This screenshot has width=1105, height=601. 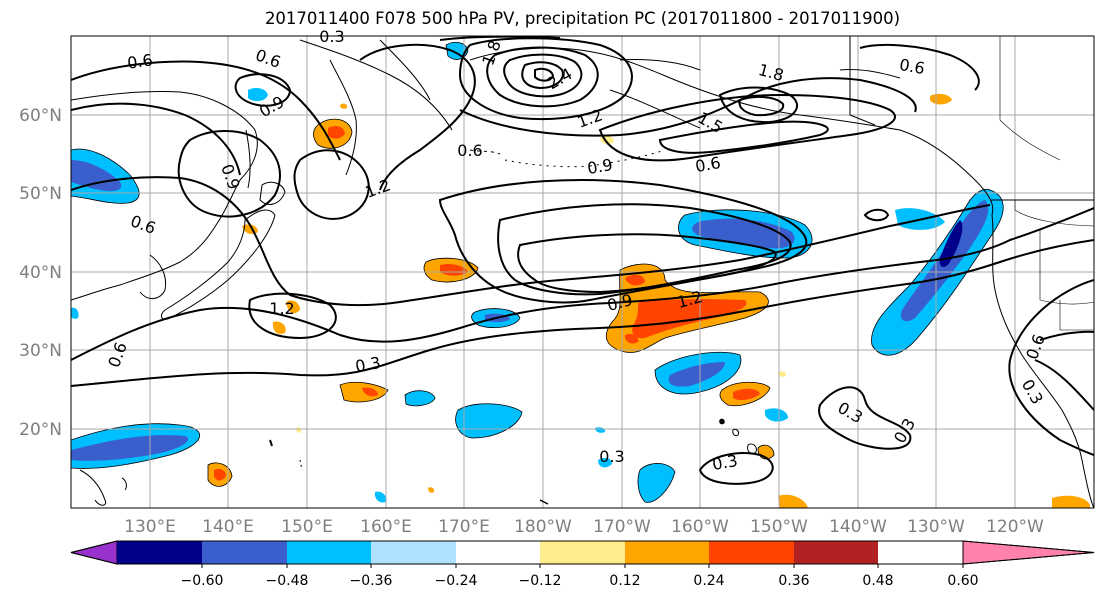 I want to click on colorbar-tick-label: −0.36, so click(x=371, y=581).